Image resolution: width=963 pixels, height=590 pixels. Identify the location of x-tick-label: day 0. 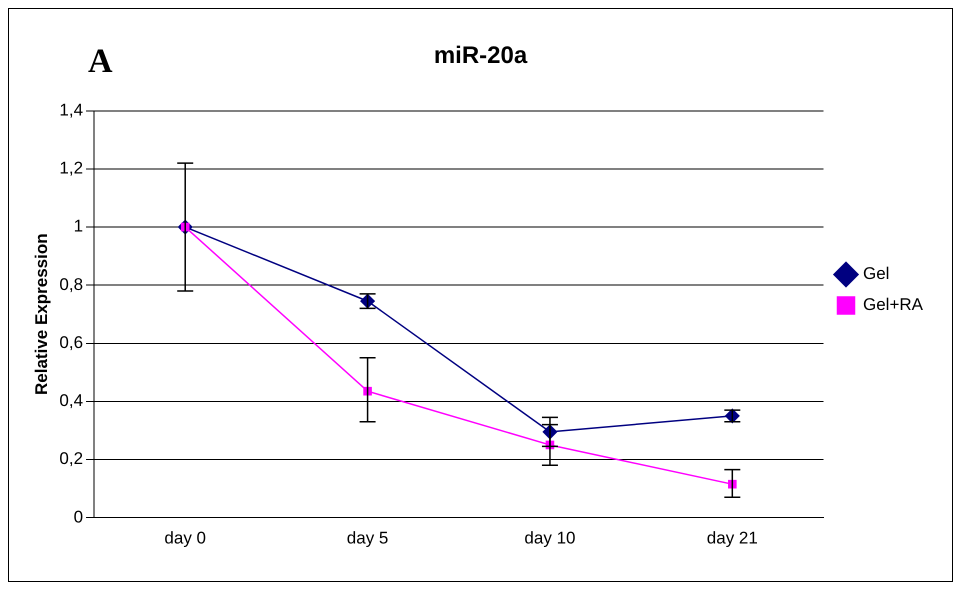
(185, 538).